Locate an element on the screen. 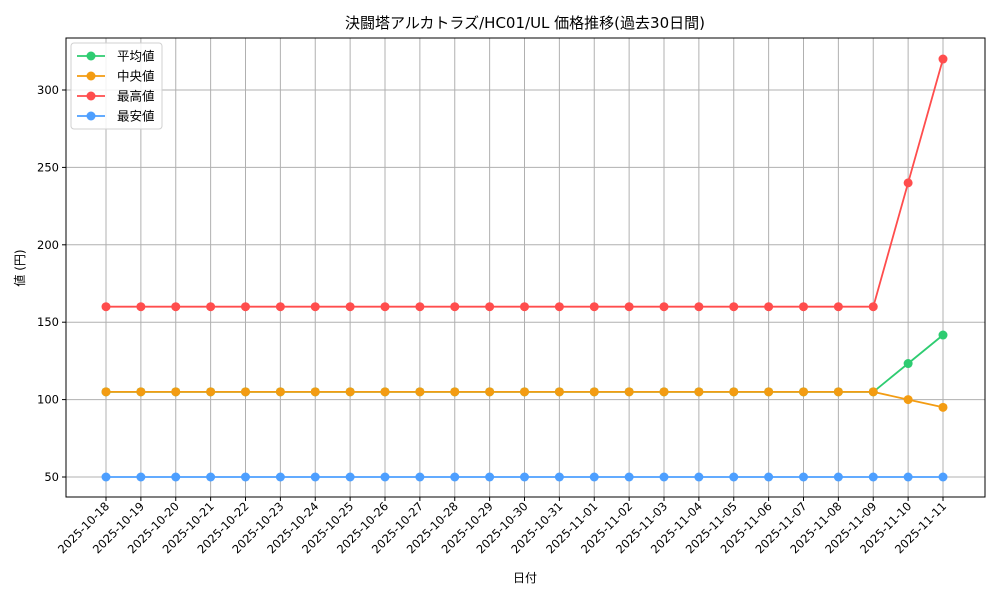 The image size is (1000, 600). y-tick-label: 200 is located at coordinates (48, 245).